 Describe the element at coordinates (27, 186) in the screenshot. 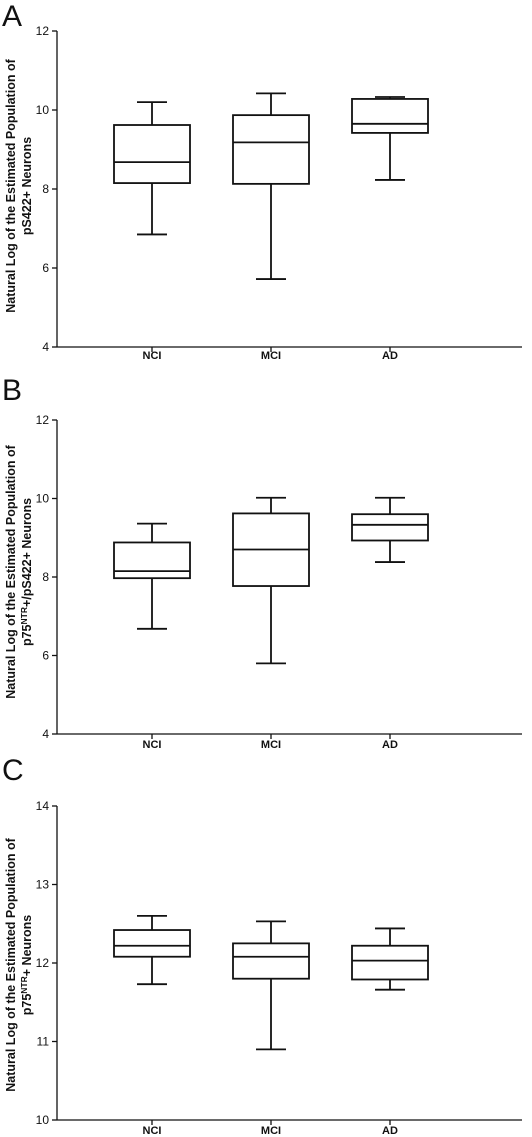

I see `panel-a-ylabel-line-2: pS422+ Neurons` at that location.